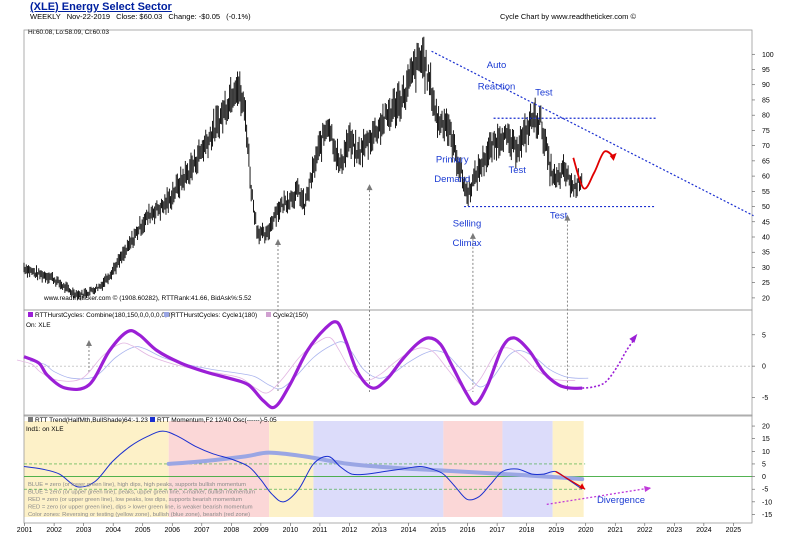 The height and width of the screenshot is (535, 800). What do you see at coordinates (764, 335) in the screenshot?
I see `y-tick-label: 5` at bounding box center [764, 335].